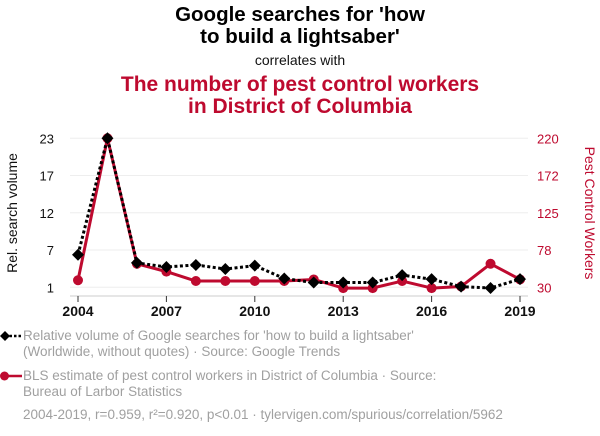 Image resolution: width=600 pixels, height=436 pixels. I want to click on y-right-tick-label: 78, so click(544, 250).